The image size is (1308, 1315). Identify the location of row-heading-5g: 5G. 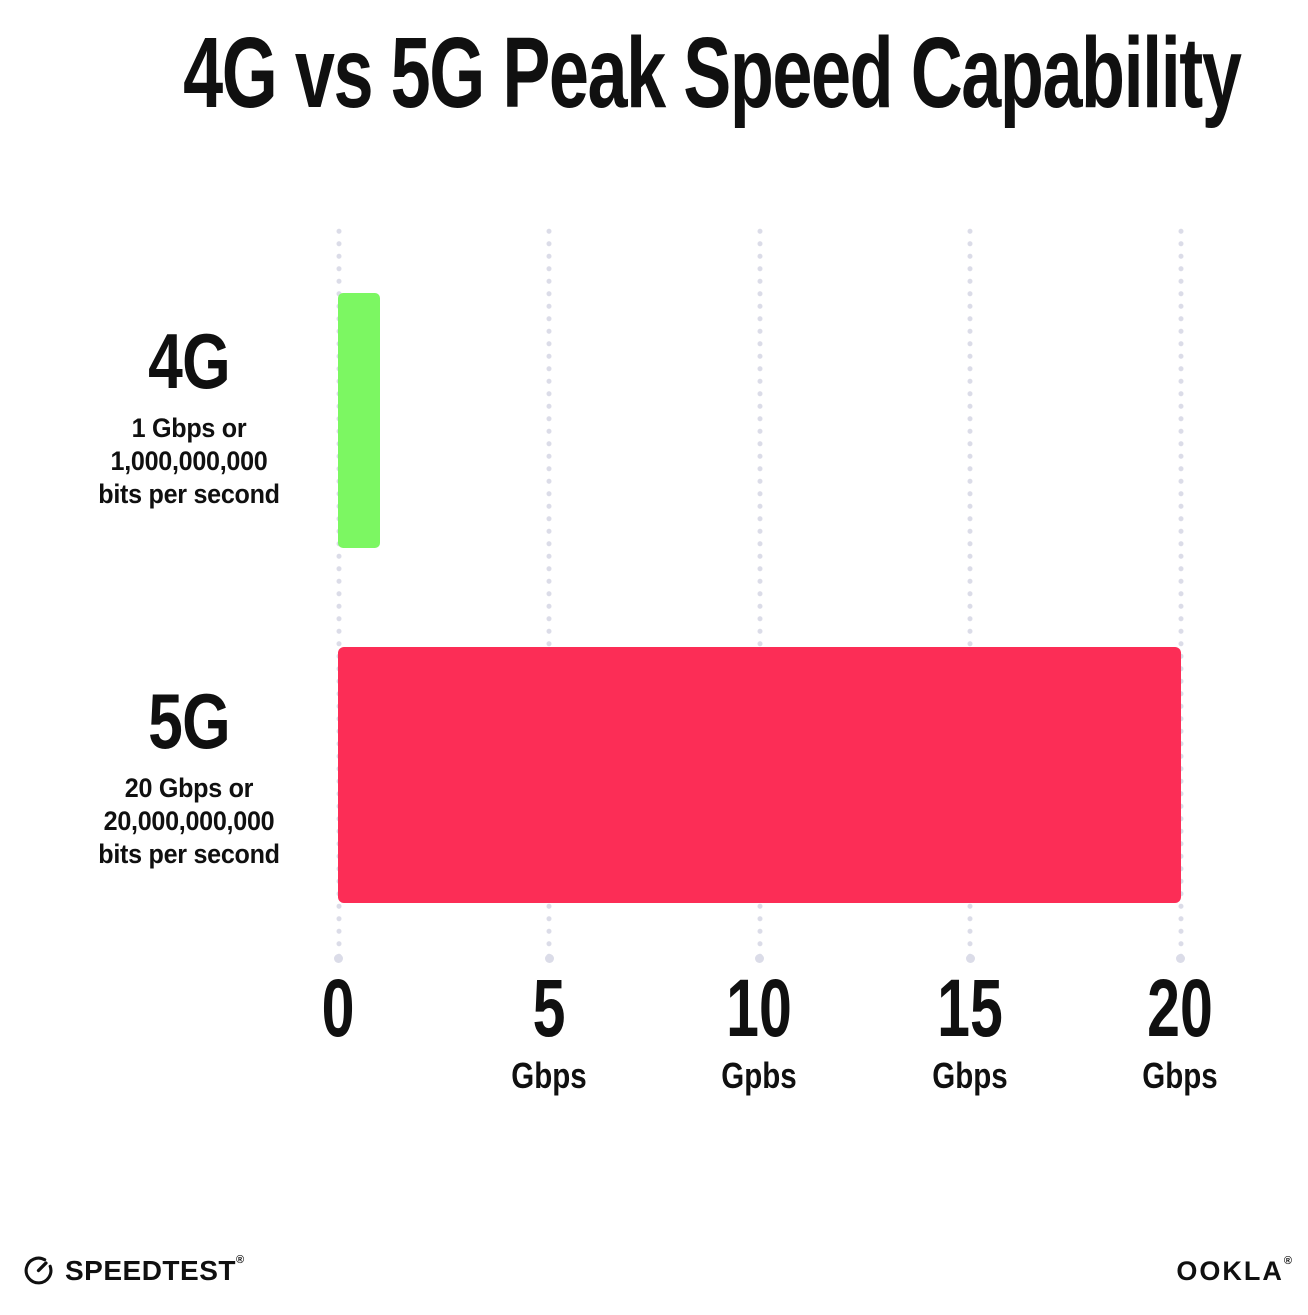
(189, 721).